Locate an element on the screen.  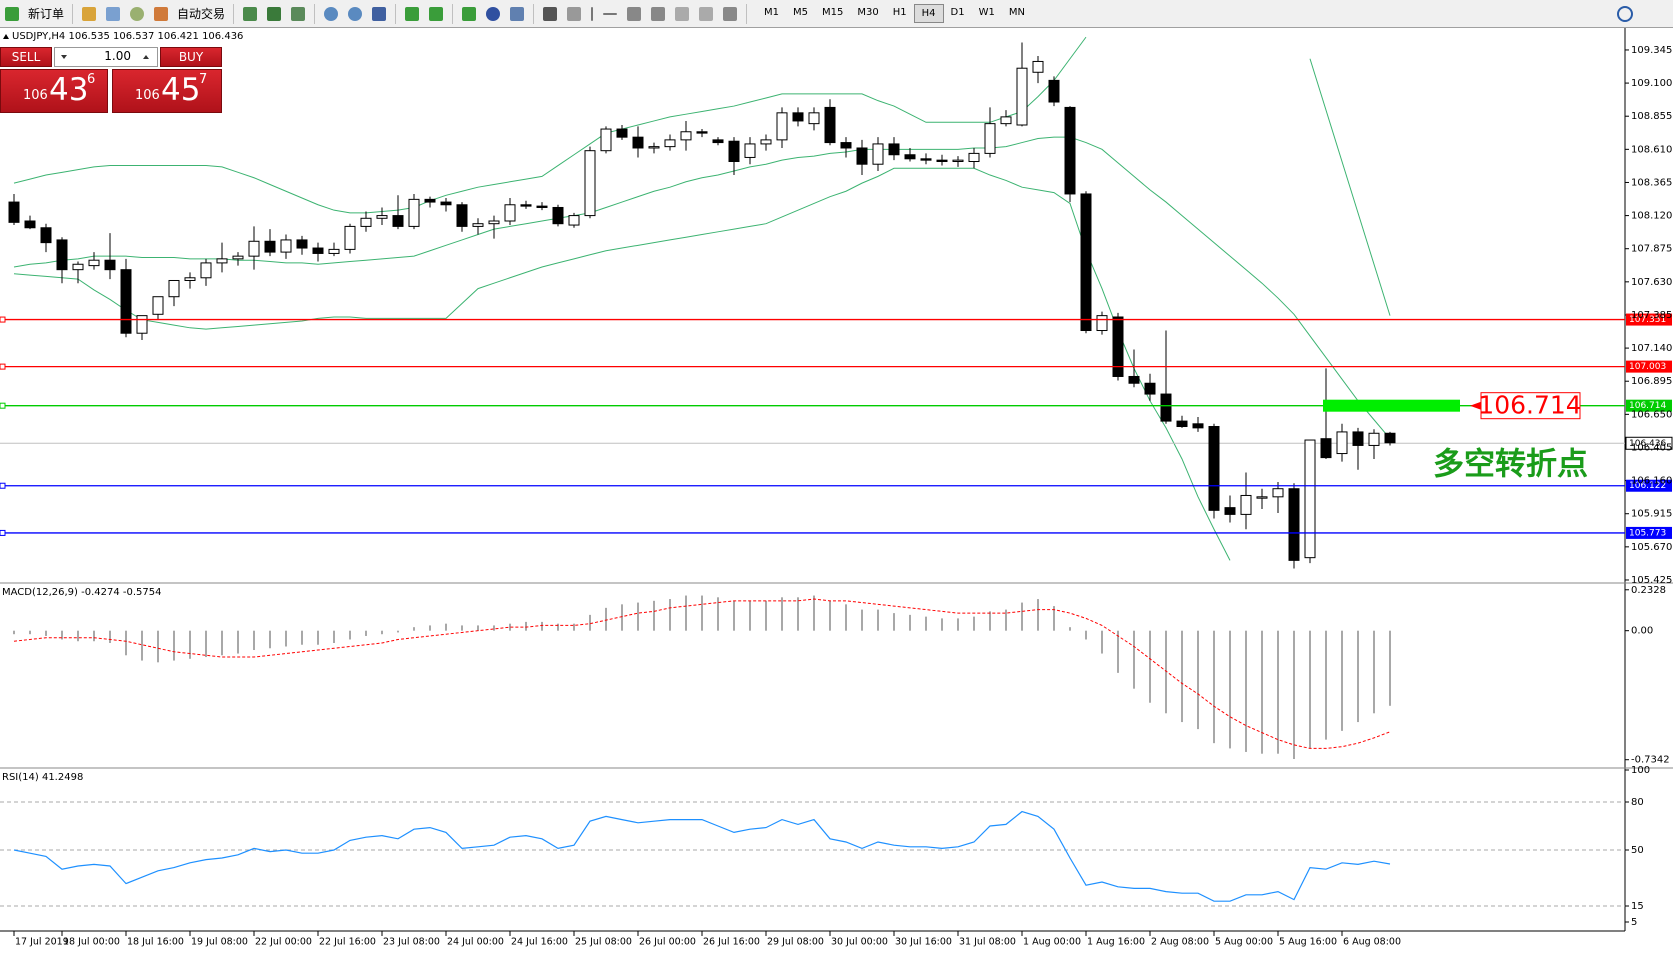
auto-trading-button: 自动交易 is located at coordinates (201, 14).